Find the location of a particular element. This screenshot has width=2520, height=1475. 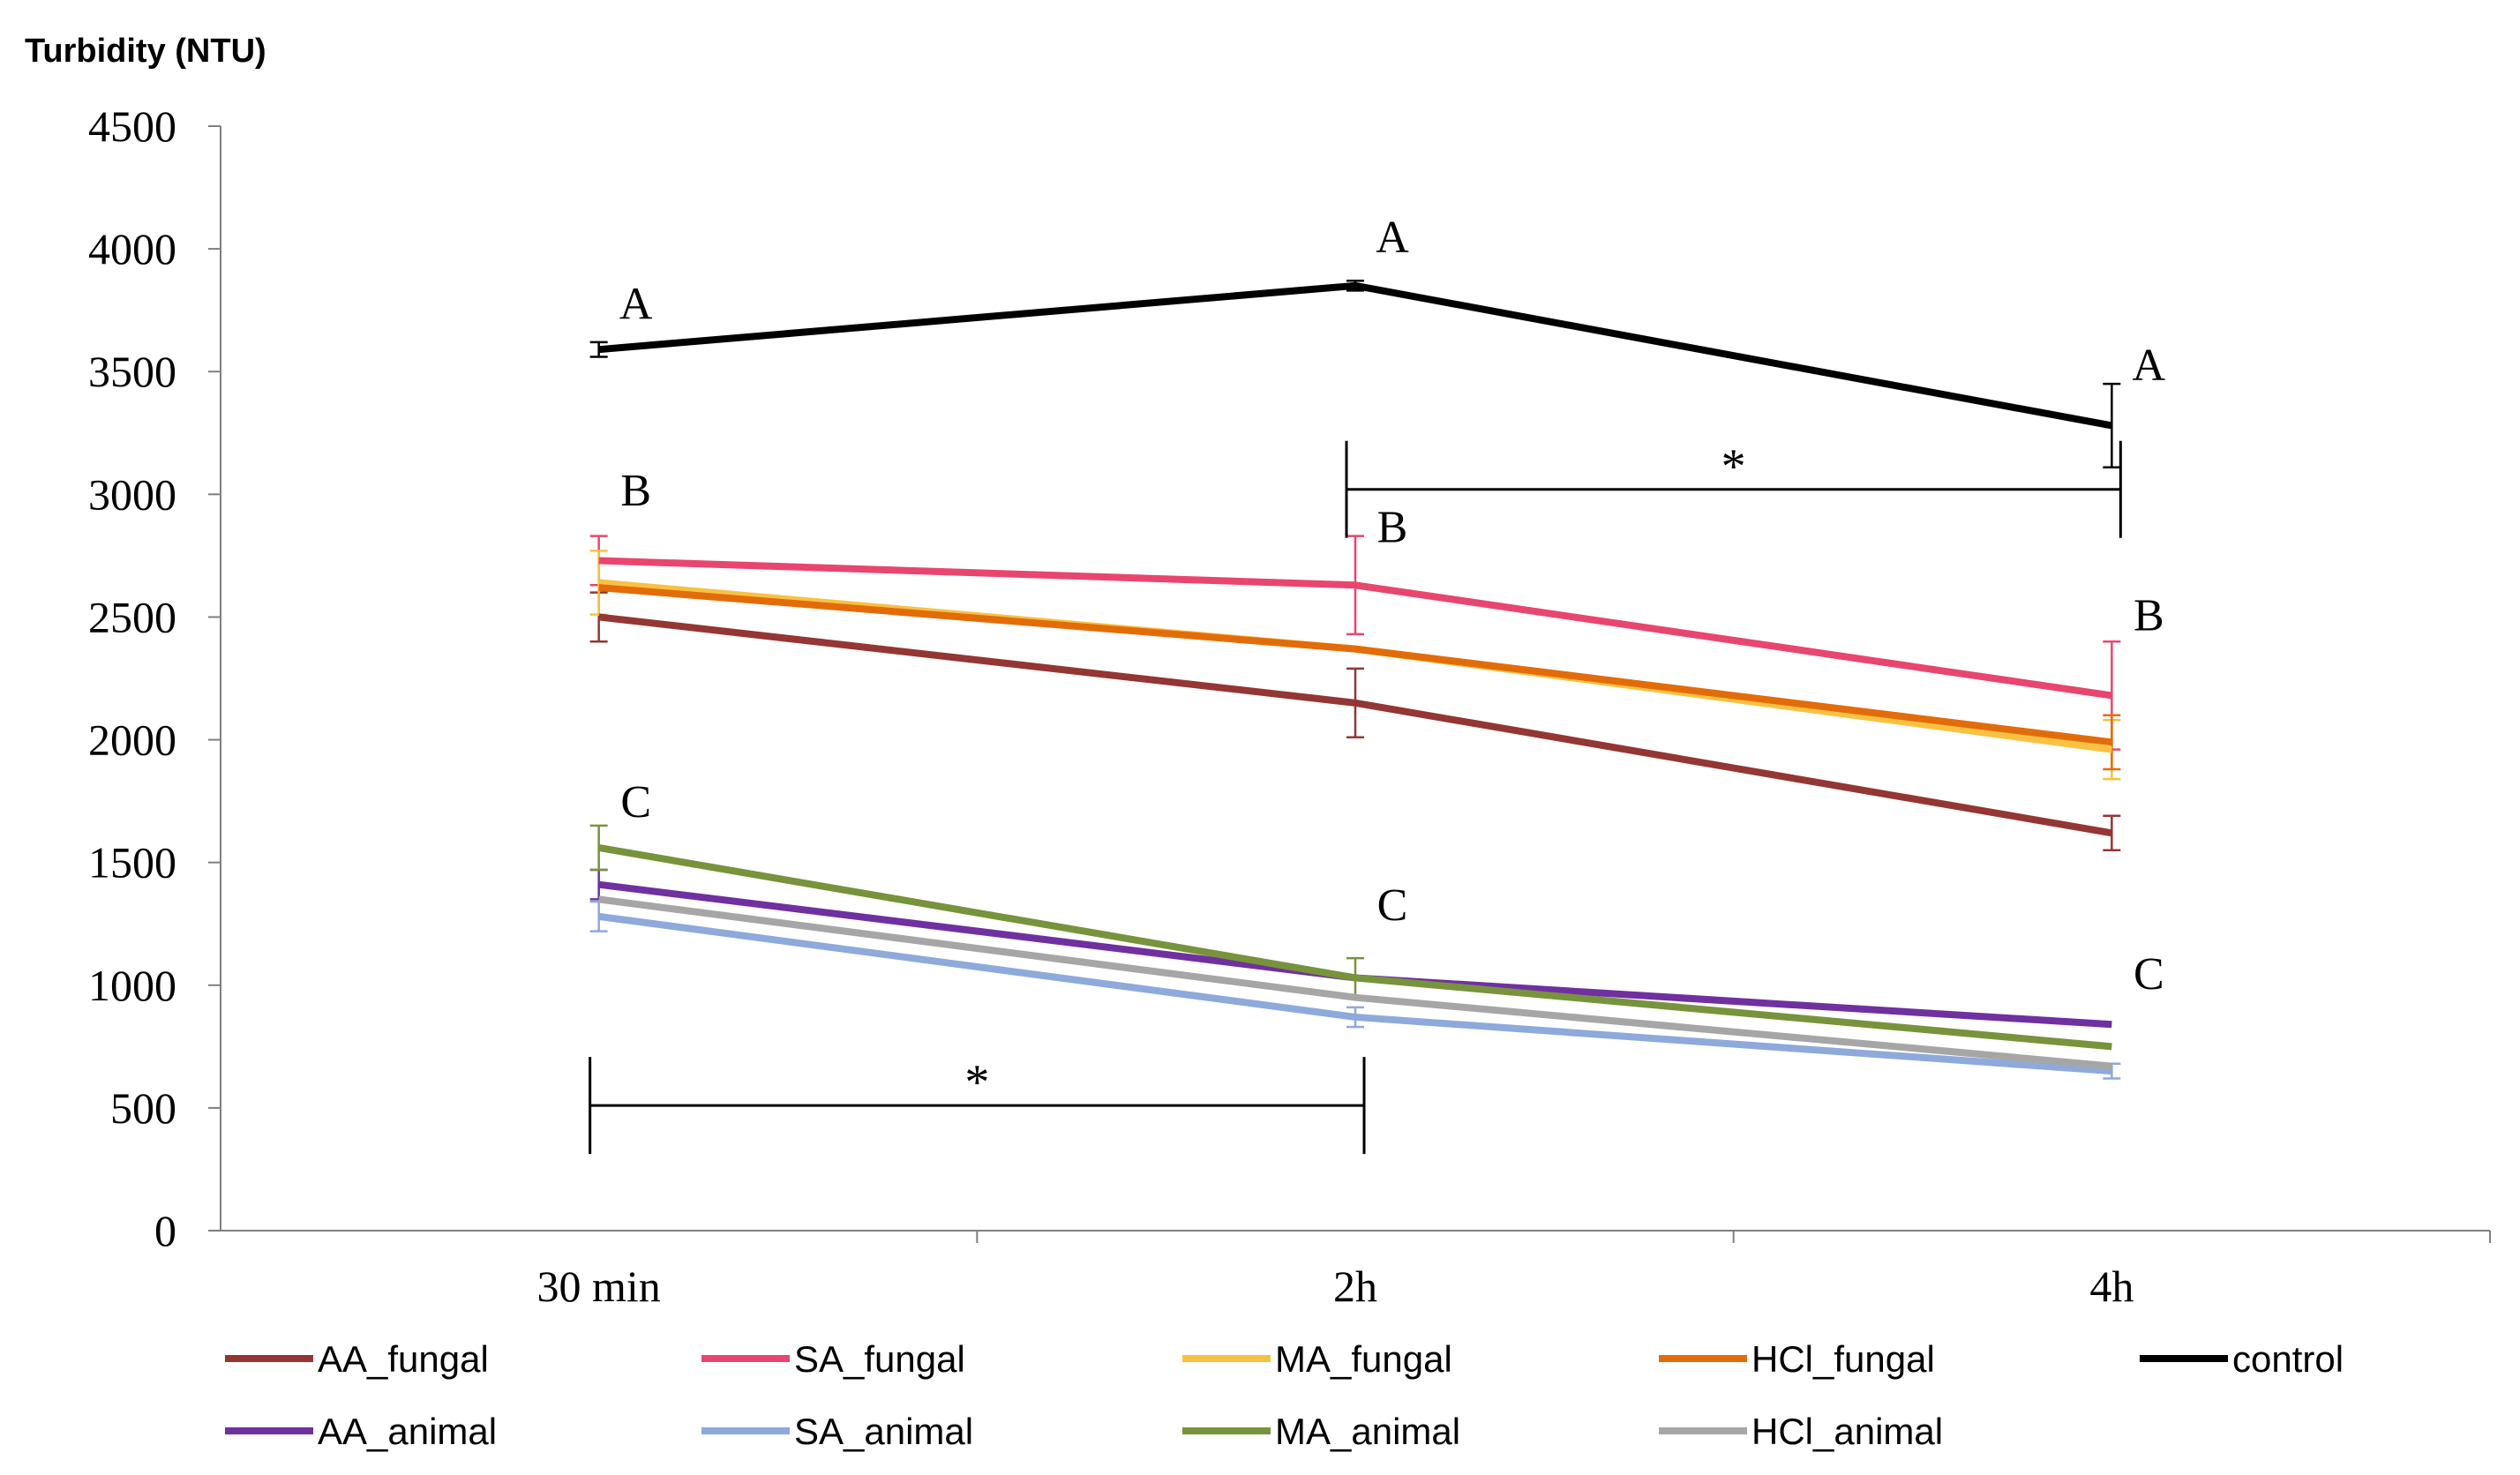

series-line-HCl_fungal is located at coordinates (1355, 665).